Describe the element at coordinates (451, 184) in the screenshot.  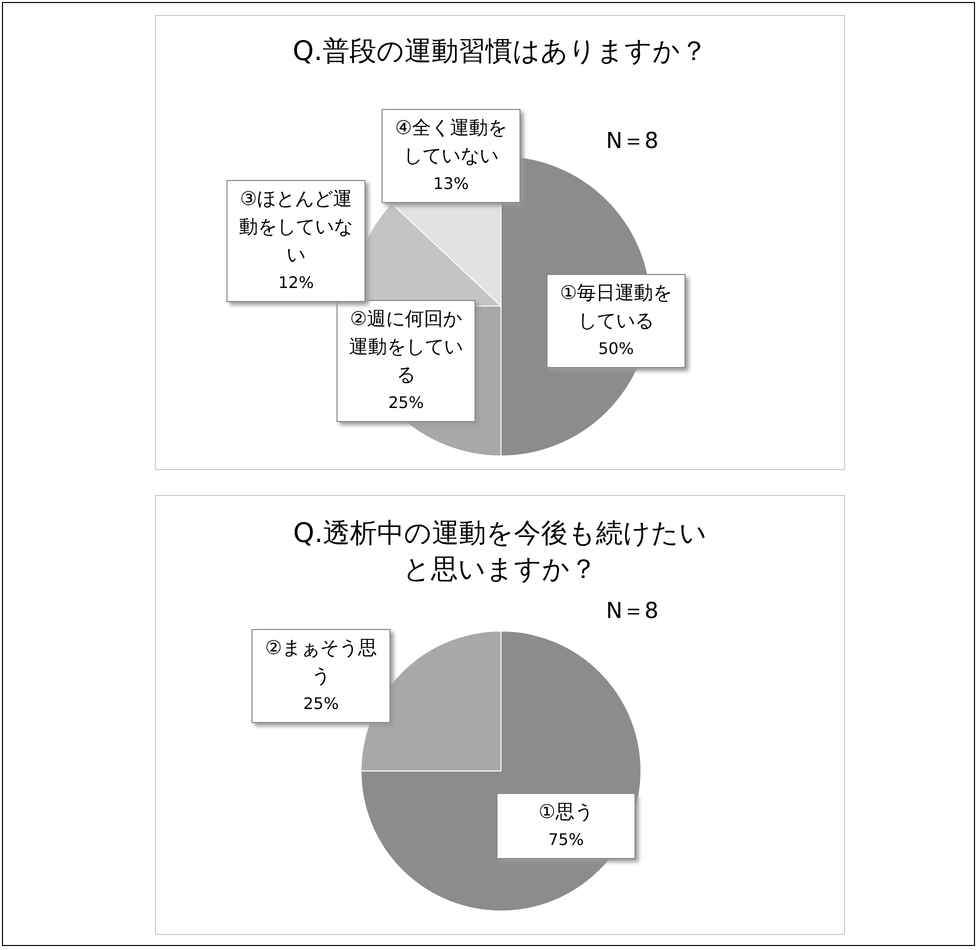
I see `data-label: 13%` at that location.